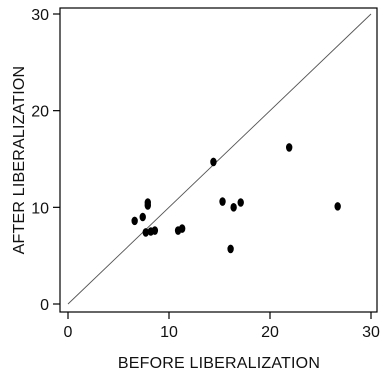 The width and height of the screenshot is (386, 379). What do you see at coordinates (19, 160) in the screenshot?
I see `y-axis-title: AFTER LIBERALIZATION` at bounding box center [19, 160].